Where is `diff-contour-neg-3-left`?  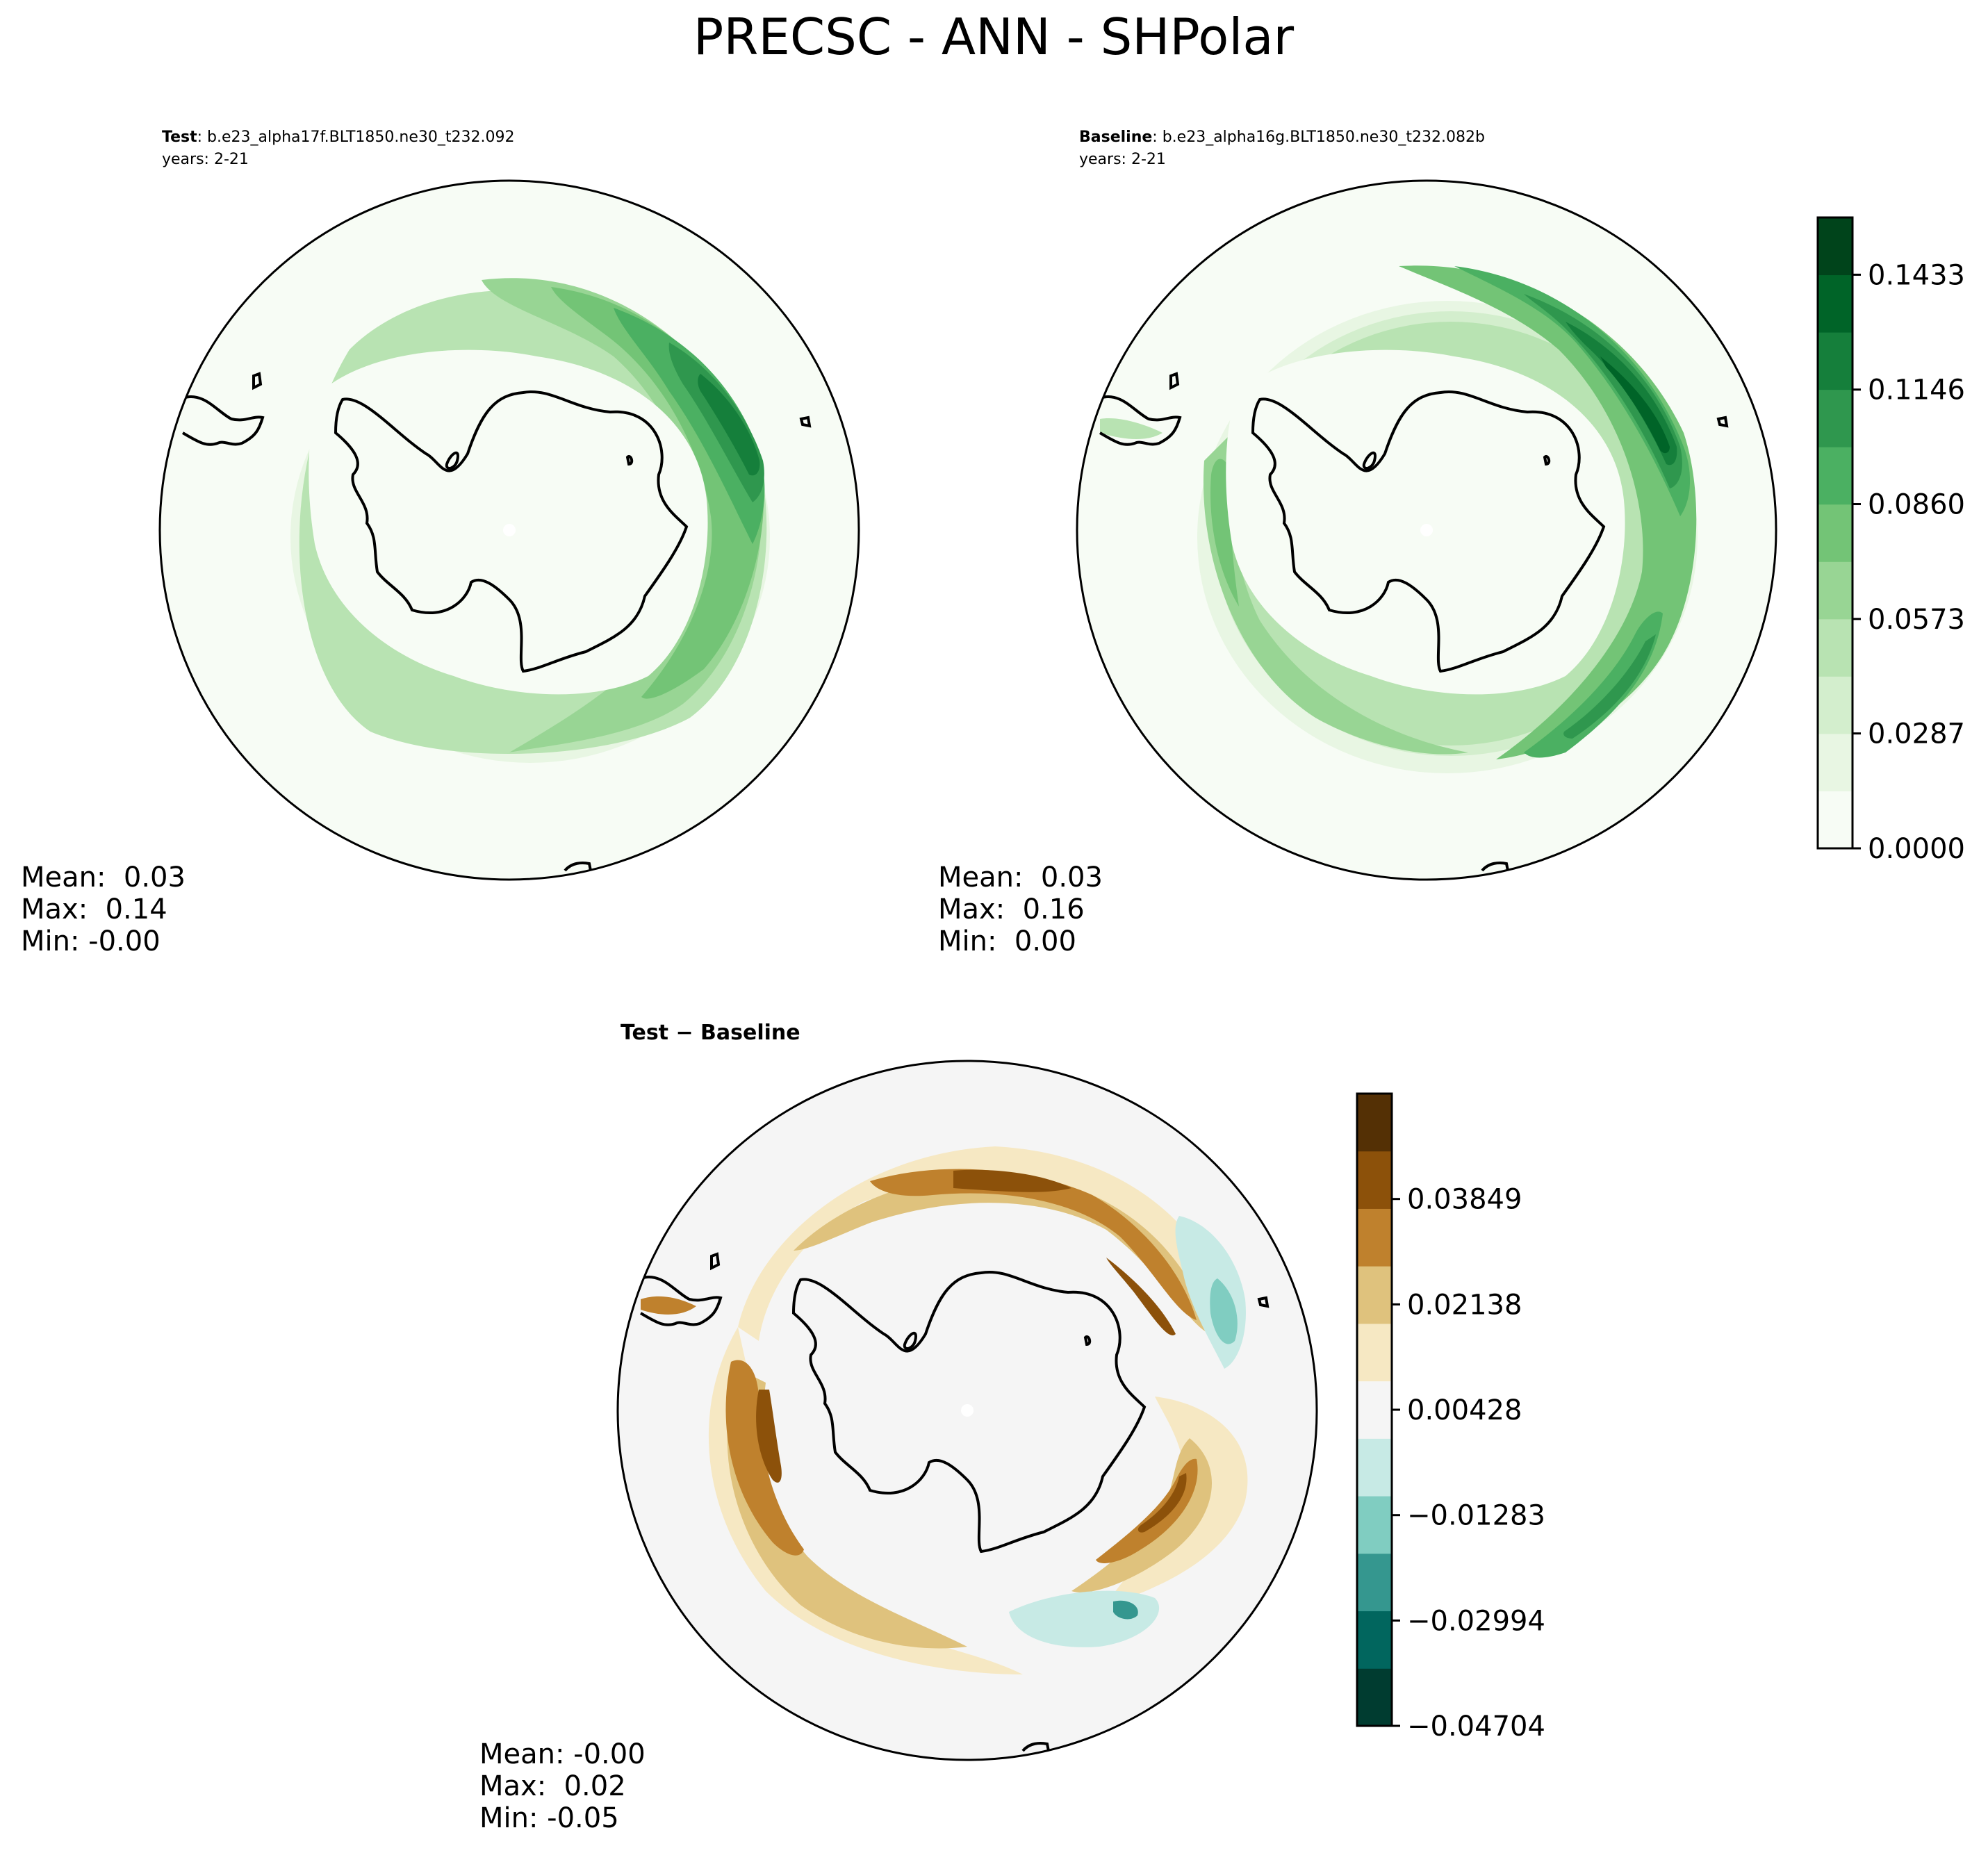
diff-contour-neg-3-left is located at coordinates (764, 1458).